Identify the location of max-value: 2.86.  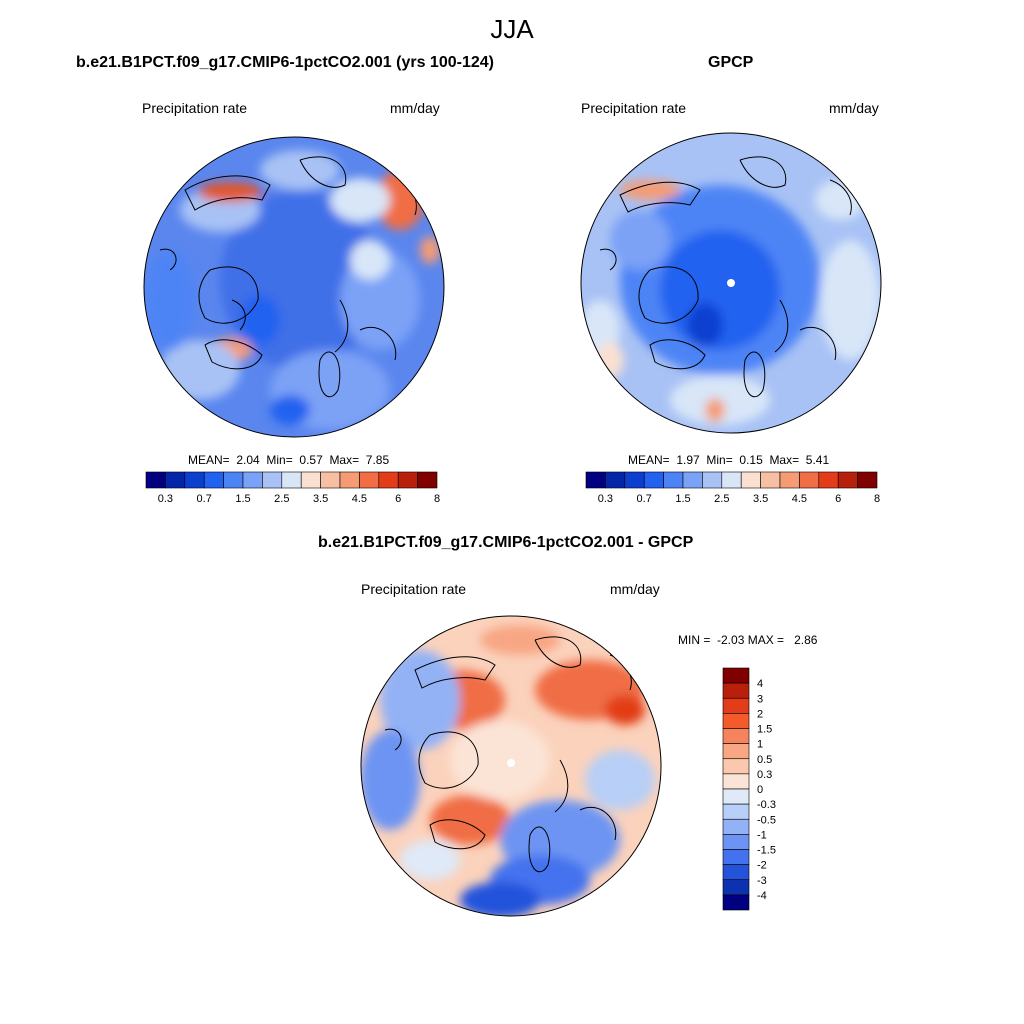
(806, 640).